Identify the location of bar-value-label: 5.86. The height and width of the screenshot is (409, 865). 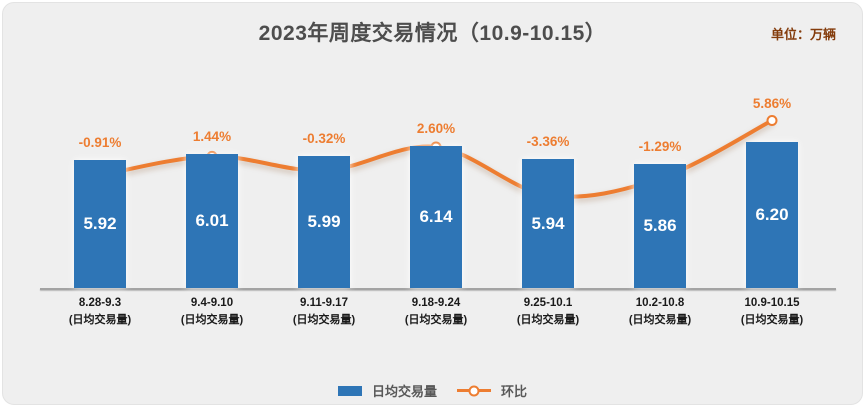
(660, 226).